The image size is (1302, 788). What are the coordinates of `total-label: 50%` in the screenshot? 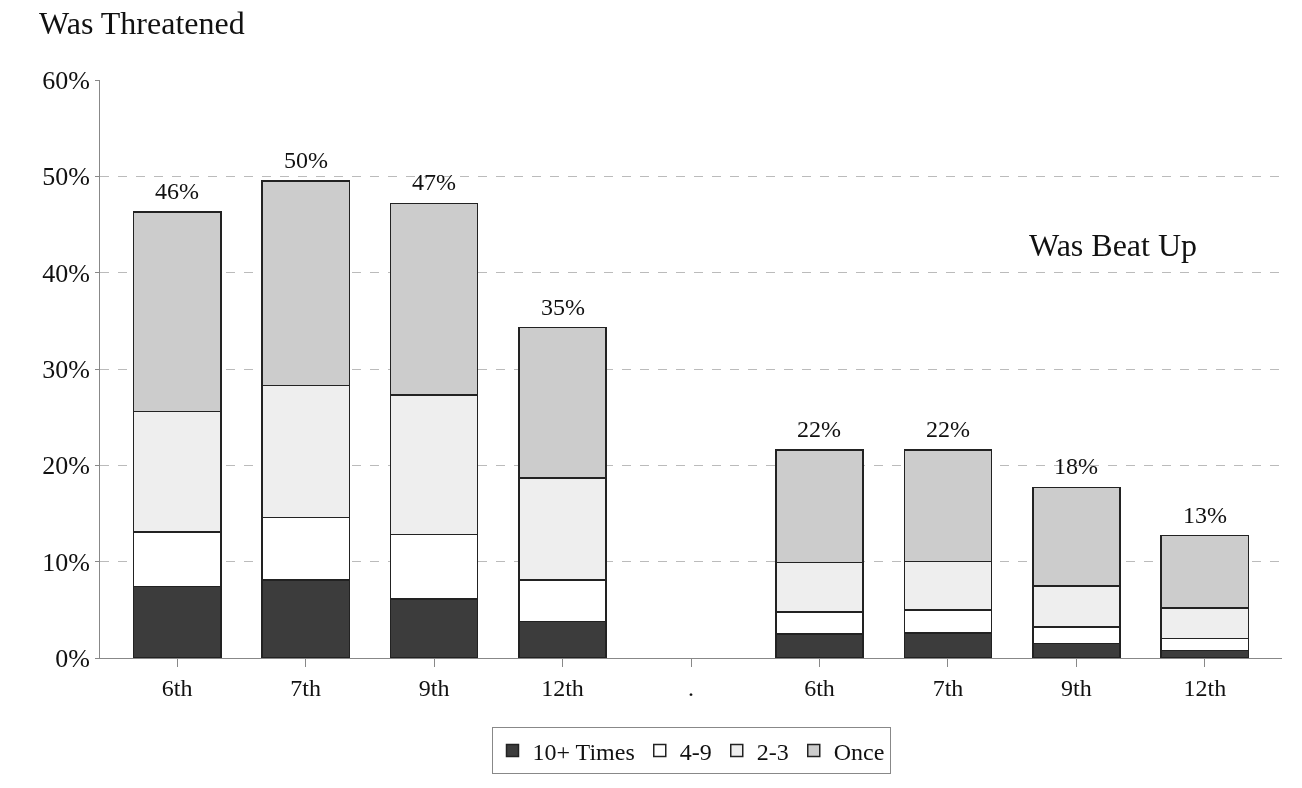 It's located at (306, 160).